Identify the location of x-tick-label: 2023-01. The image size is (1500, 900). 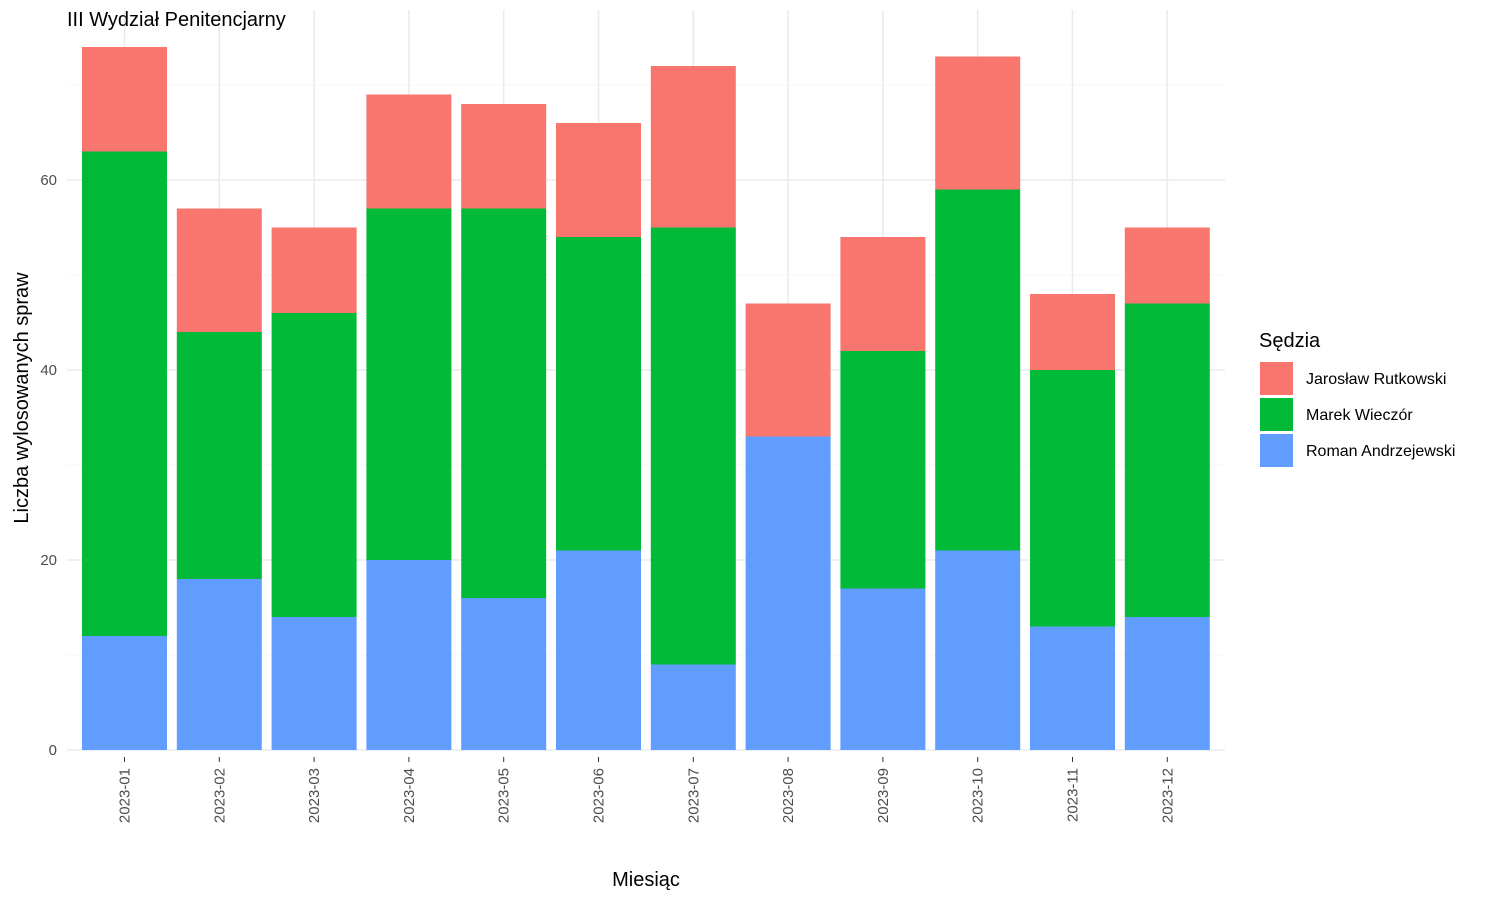
(125, 795).